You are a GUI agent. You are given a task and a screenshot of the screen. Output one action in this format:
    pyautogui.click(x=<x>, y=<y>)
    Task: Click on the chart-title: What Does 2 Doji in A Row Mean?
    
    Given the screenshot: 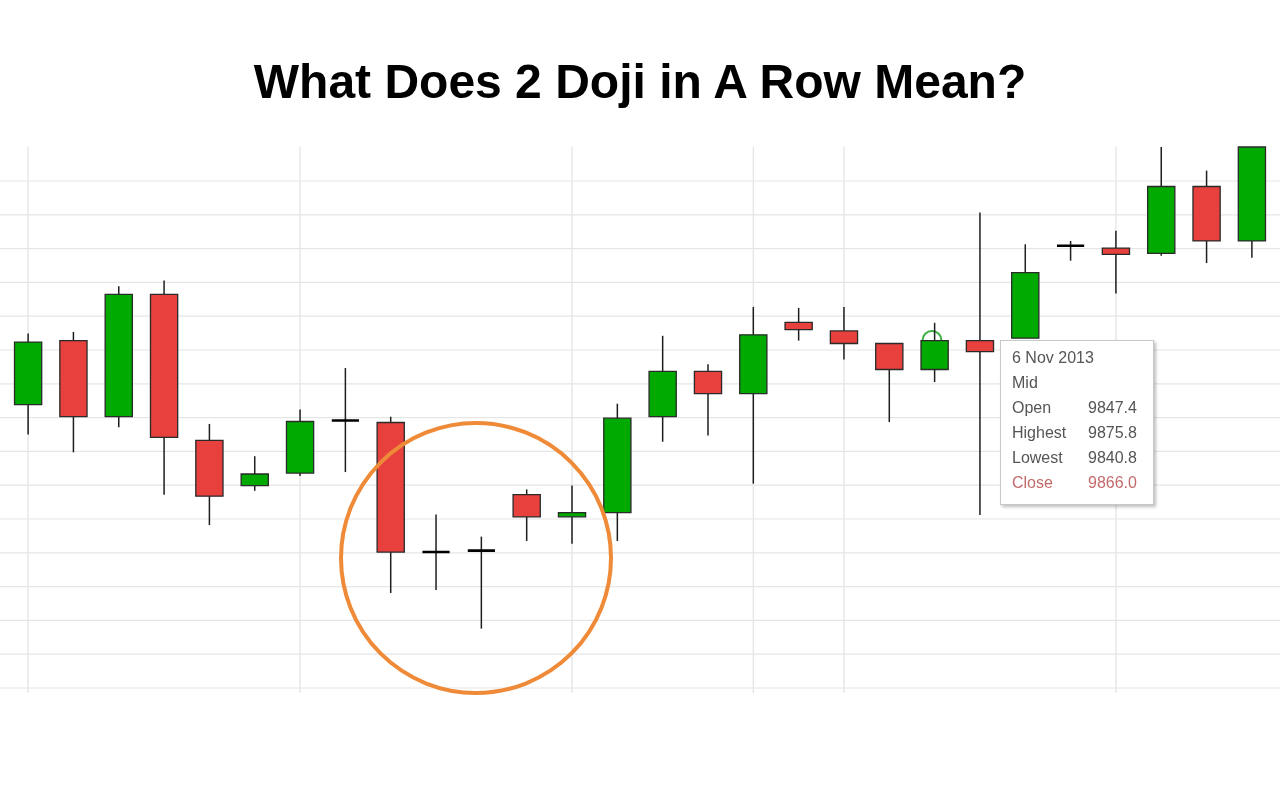 What is the action you would take?
    pyautogui.click(x=640, y=82)
    